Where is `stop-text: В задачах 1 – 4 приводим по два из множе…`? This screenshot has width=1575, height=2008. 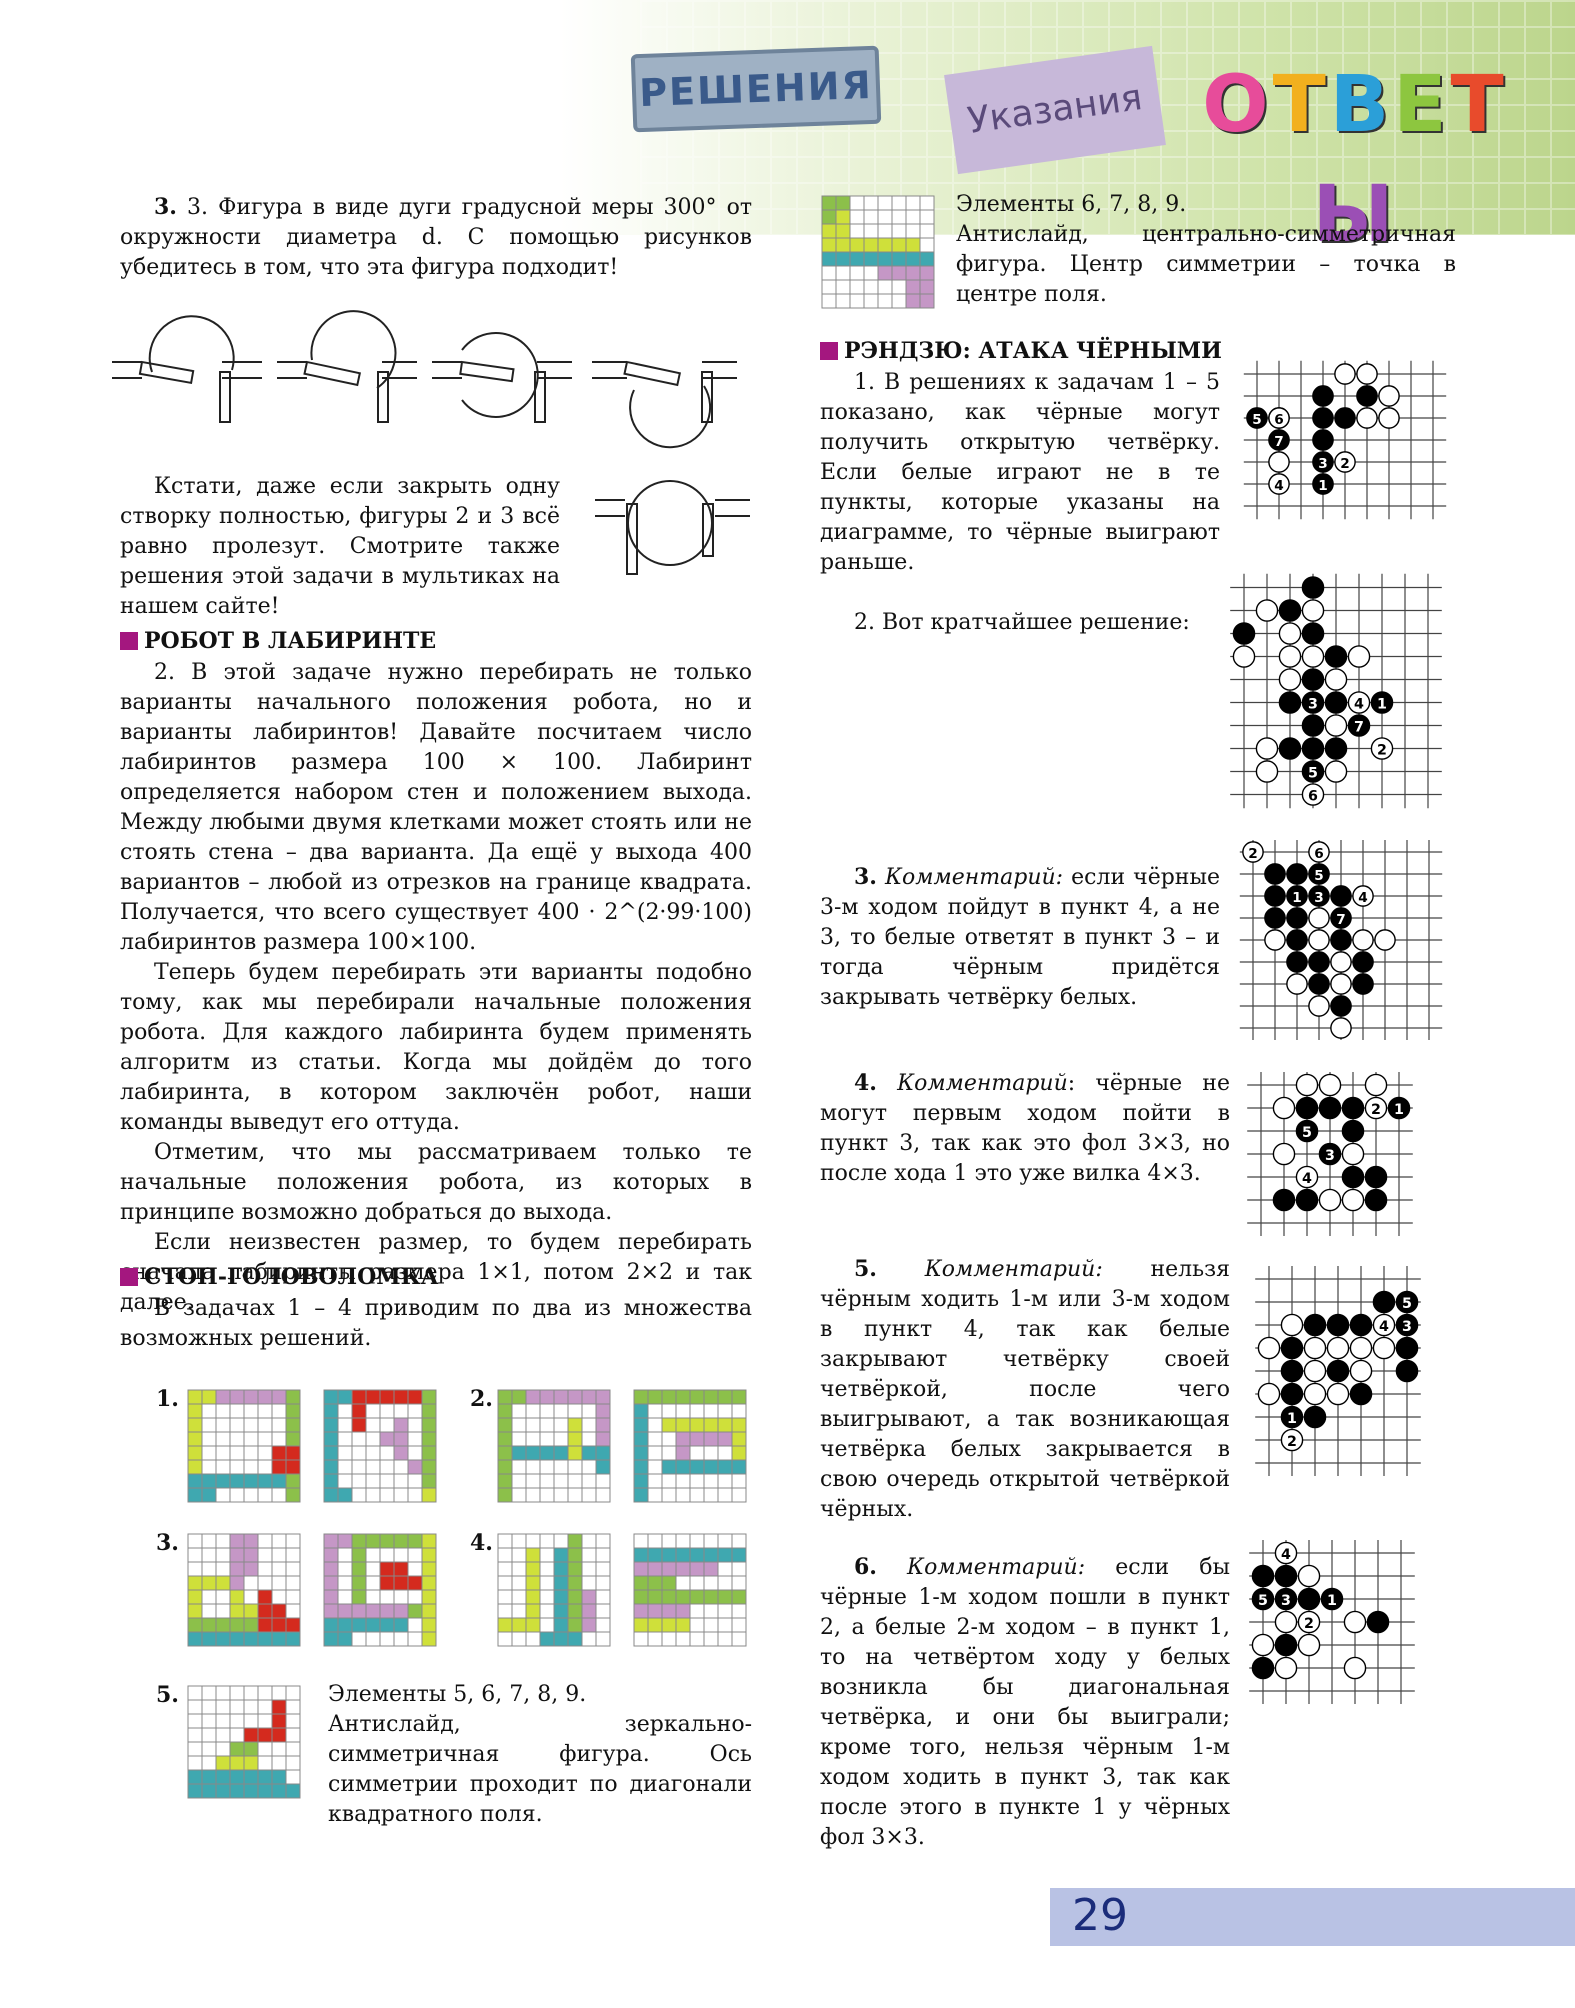 stop-text: В задачах 1 – 4 приводим по два из множе… is located at coordinates (436, 1323).